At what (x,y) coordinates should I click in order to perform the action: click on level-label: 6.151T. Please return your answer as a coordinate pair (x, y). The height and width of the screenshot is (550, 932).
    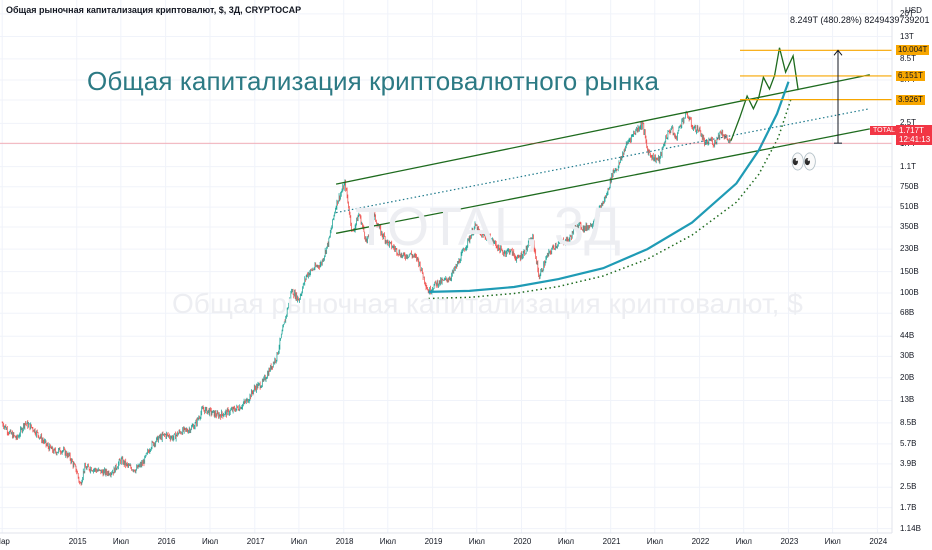
    Looking at the image, I should click on (910, 75).